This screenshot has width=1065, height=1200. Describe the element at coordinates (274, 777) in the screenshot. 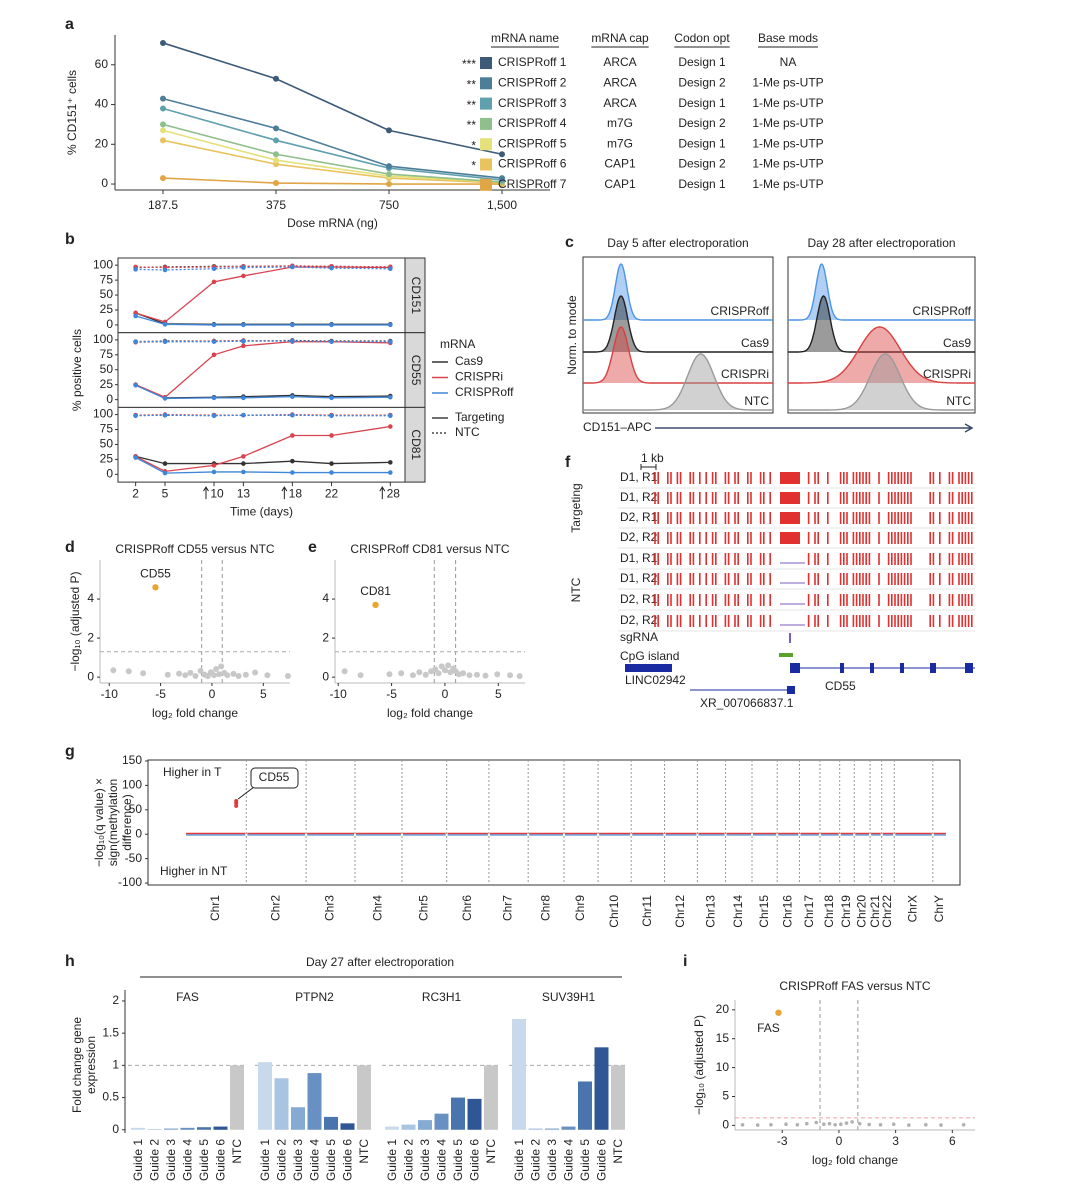

I see `callout-label: CD55` at that location.